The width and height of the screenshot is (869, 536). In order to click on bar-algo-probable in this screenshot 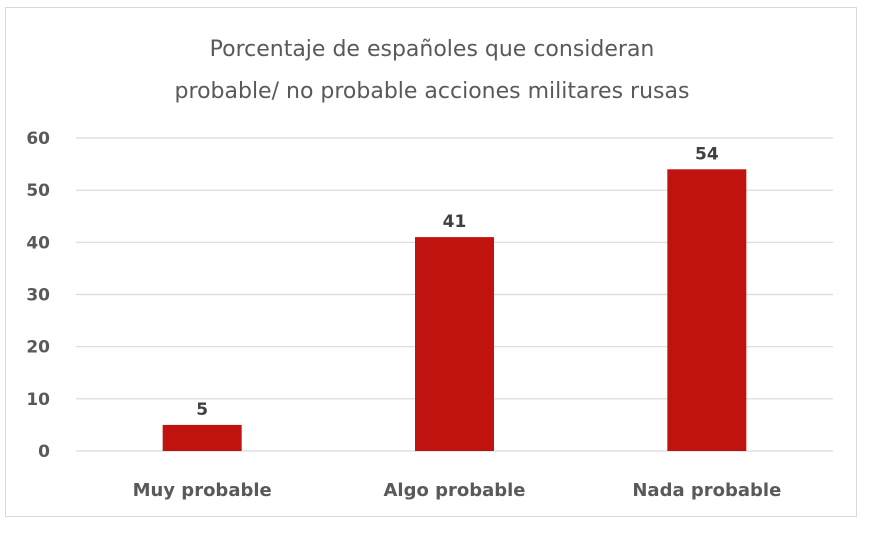, I will do `click(454, 344)`.